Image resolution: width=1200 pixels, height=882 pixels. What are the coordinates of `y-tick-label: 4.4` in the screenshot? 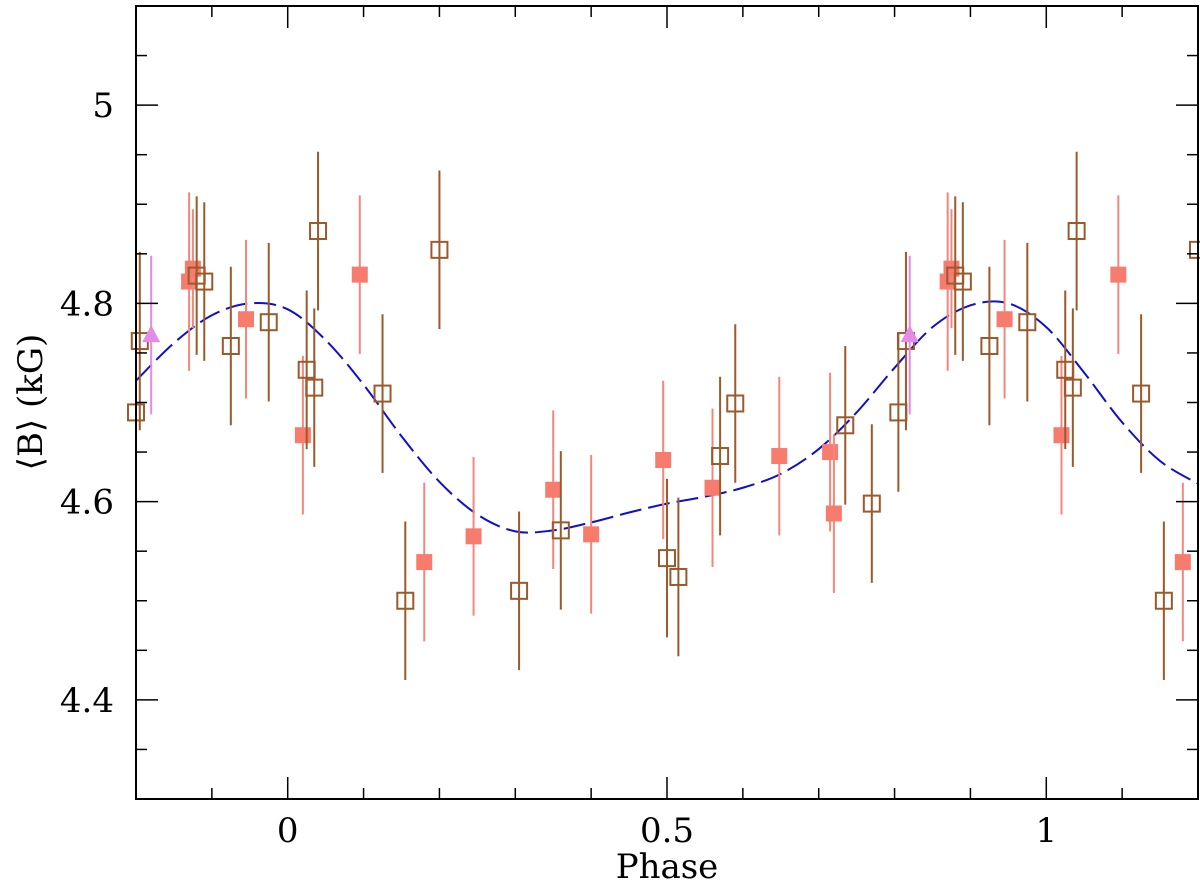 It's located at (87, 701).